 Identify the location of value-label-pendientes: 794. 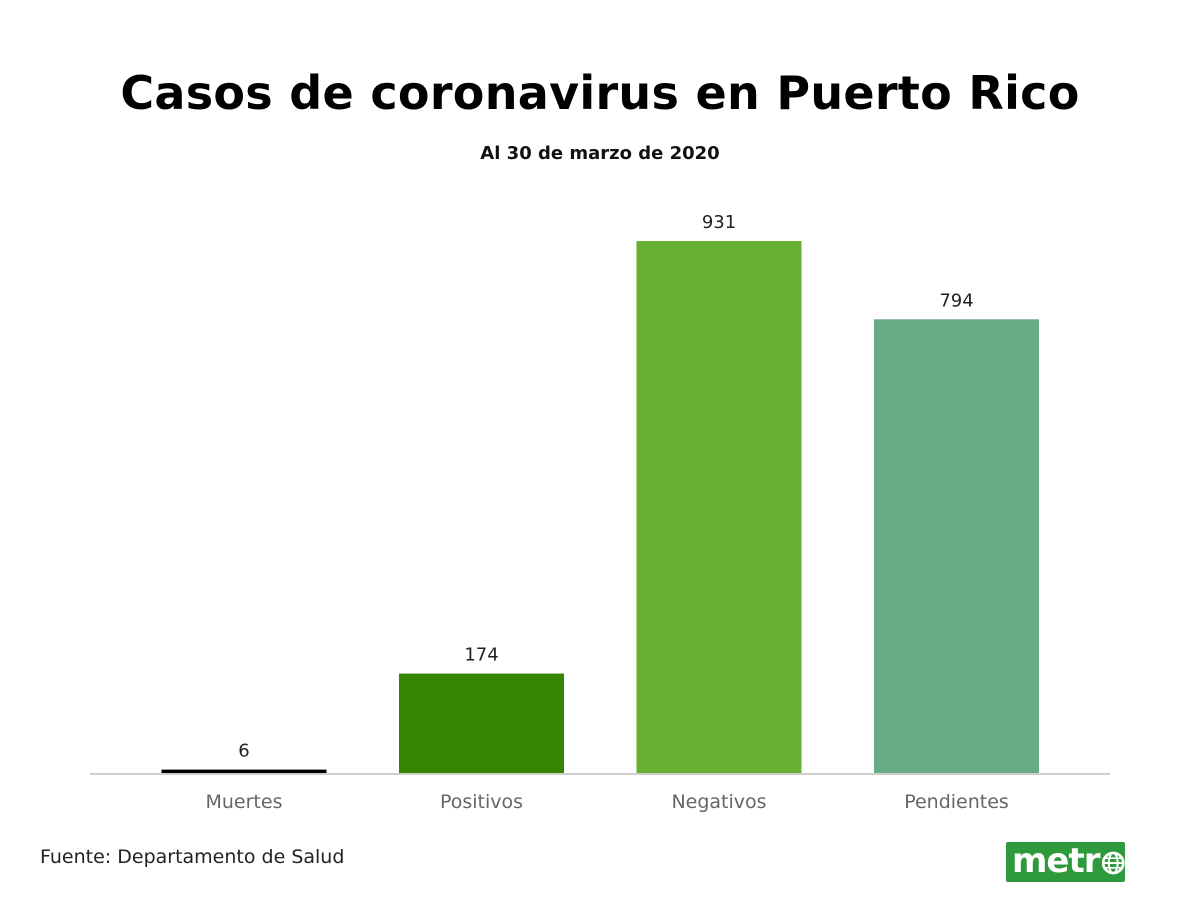
(956, 300).